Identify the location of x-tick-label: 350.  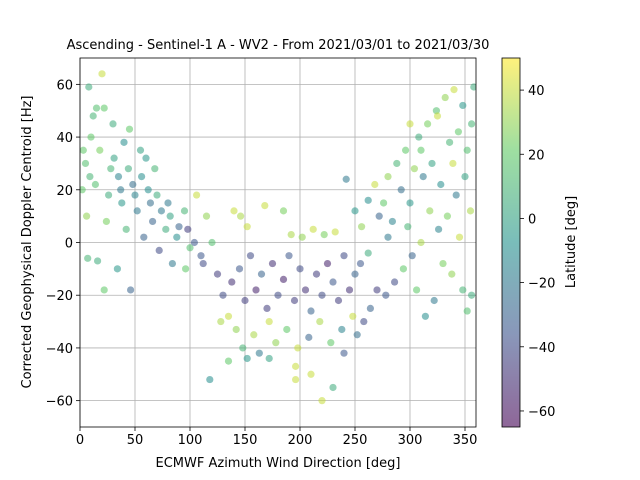
(465, 440).